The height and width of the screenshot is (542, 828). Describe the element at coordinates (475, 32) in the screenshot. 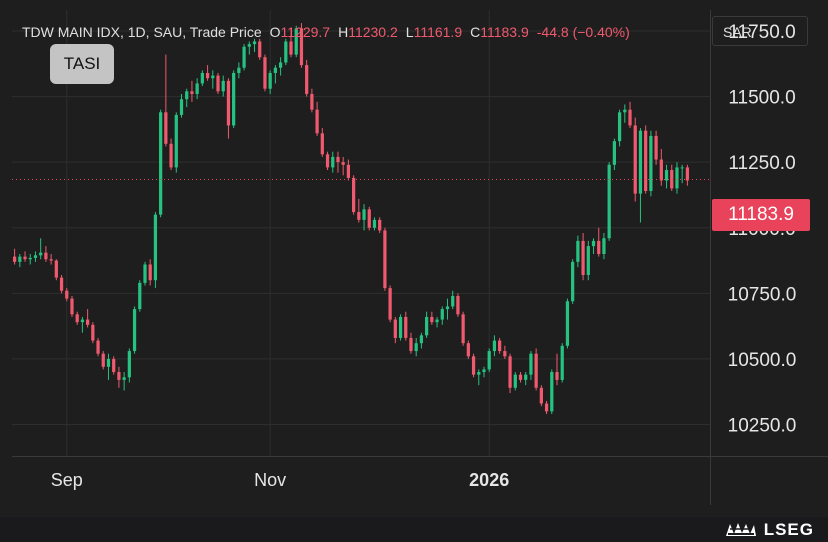

I see `close-label: C` at that location.